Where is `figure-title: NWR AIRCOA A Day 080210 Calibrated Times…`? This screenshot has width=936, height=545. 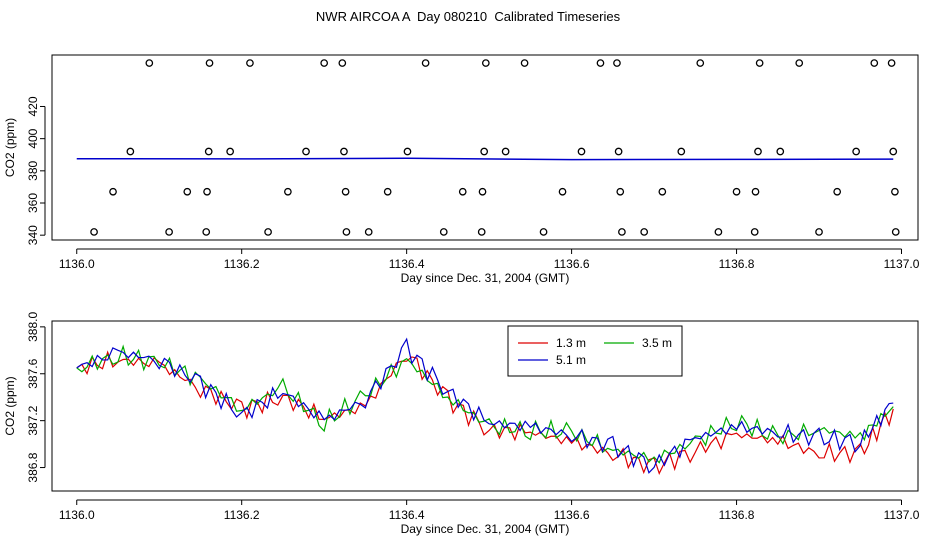 figure-title: NWR AIRCOA A Day 080210 Calibrated Times… is located at coordinates (468, 16).